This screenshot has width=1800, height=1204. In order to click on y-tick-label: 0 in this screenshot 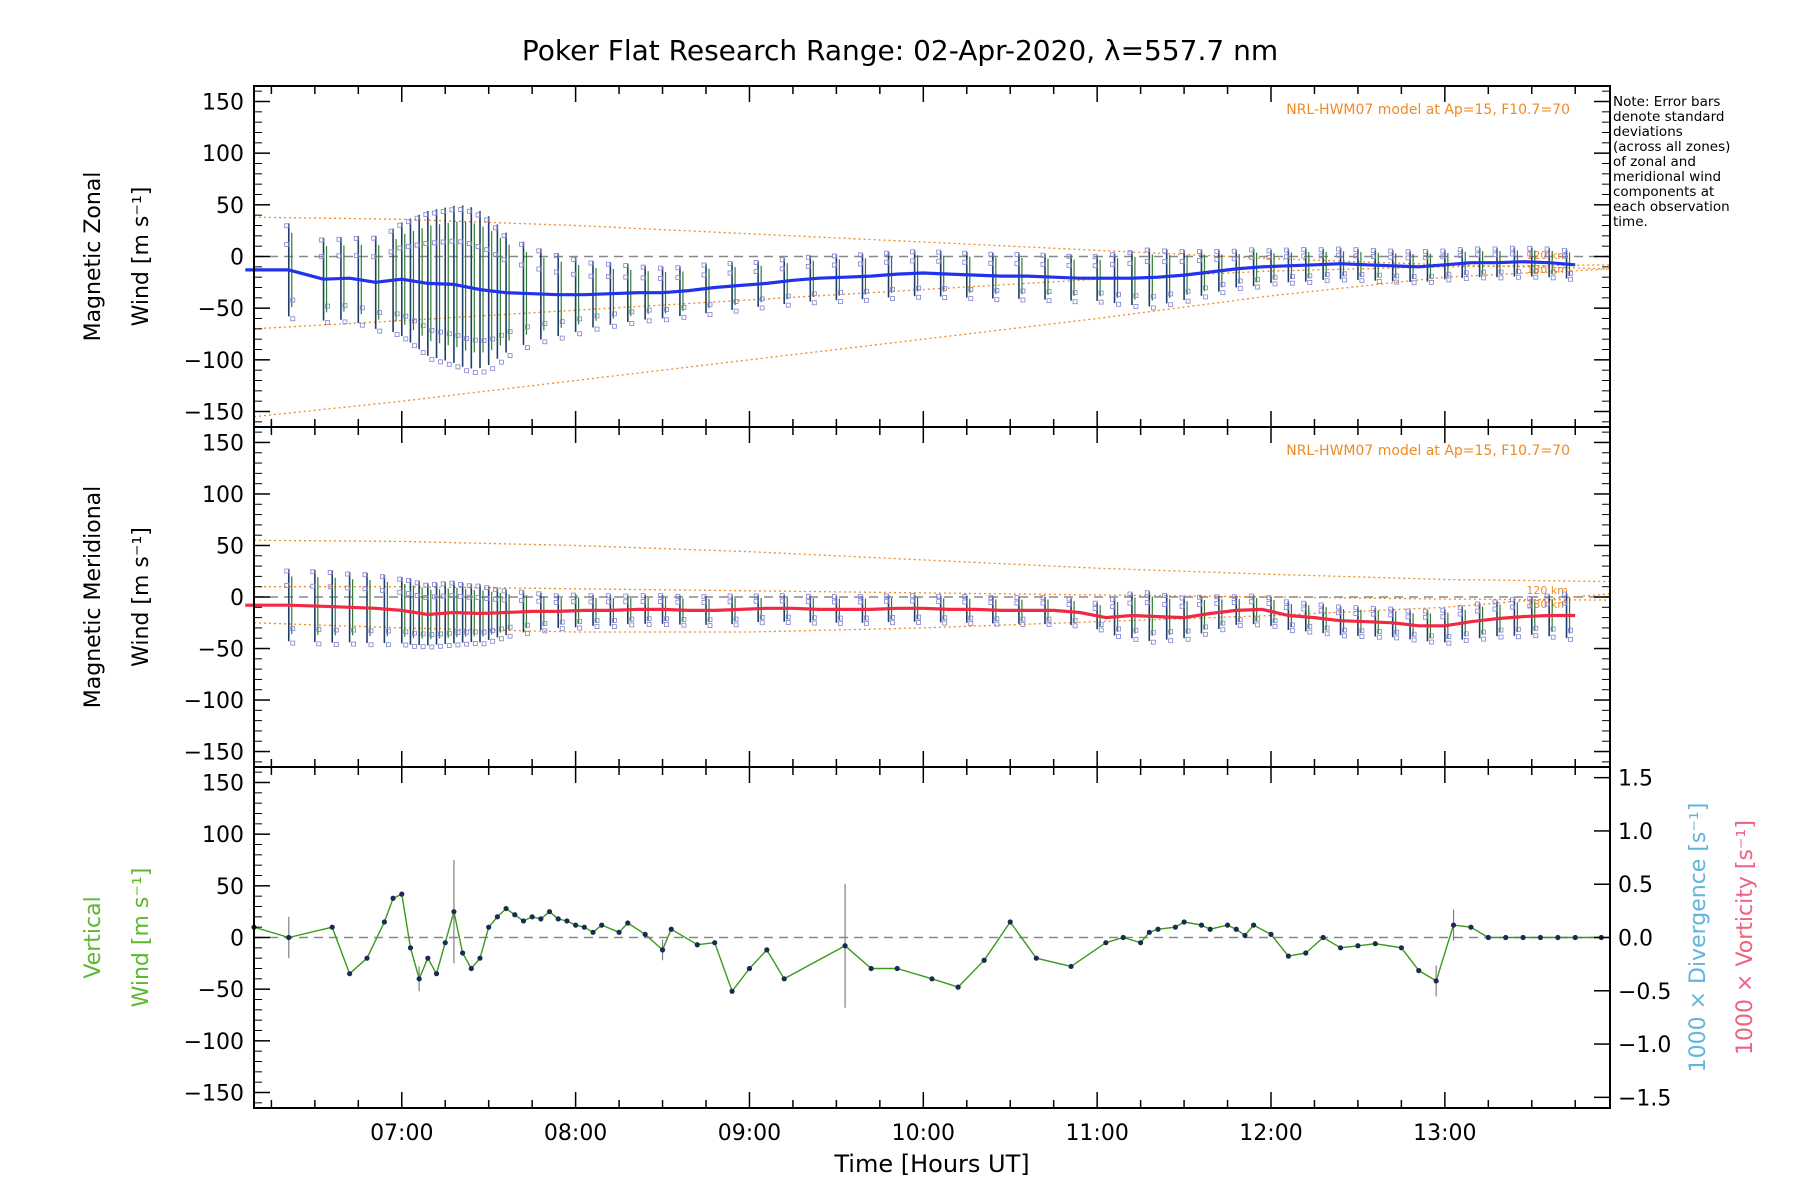, I will do `click(237, 939)`.